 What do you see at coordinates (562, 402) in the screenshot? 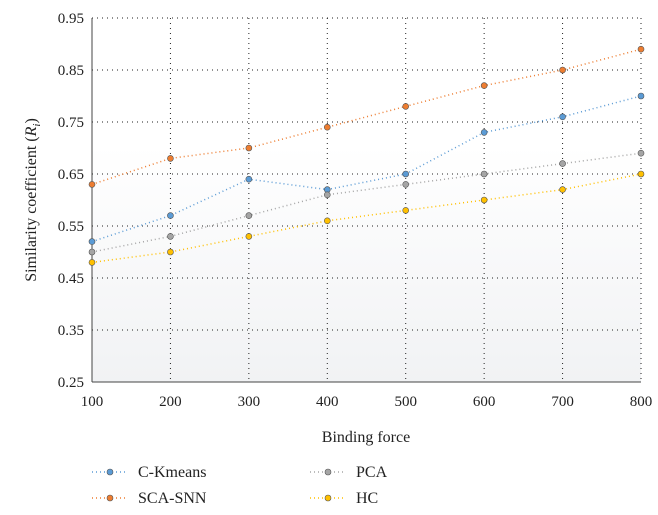
I see `x-tick-label: 700` at bounding box center [562, 402].